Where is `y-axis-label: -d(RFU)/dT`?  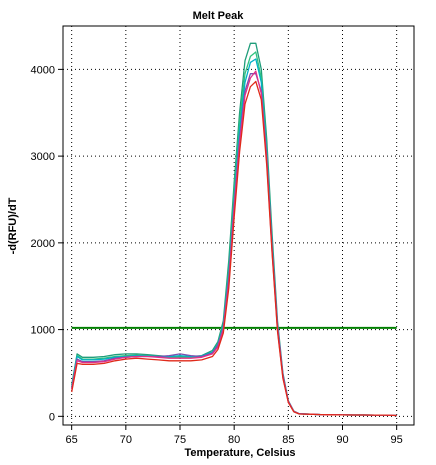
y-axis-label: -d(RFU)/dT is located at coordinates (13, 225).